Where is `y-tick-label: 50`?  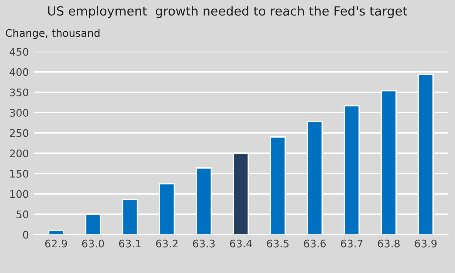 y-tick-label: 50 is located at coordinates (22, 214).